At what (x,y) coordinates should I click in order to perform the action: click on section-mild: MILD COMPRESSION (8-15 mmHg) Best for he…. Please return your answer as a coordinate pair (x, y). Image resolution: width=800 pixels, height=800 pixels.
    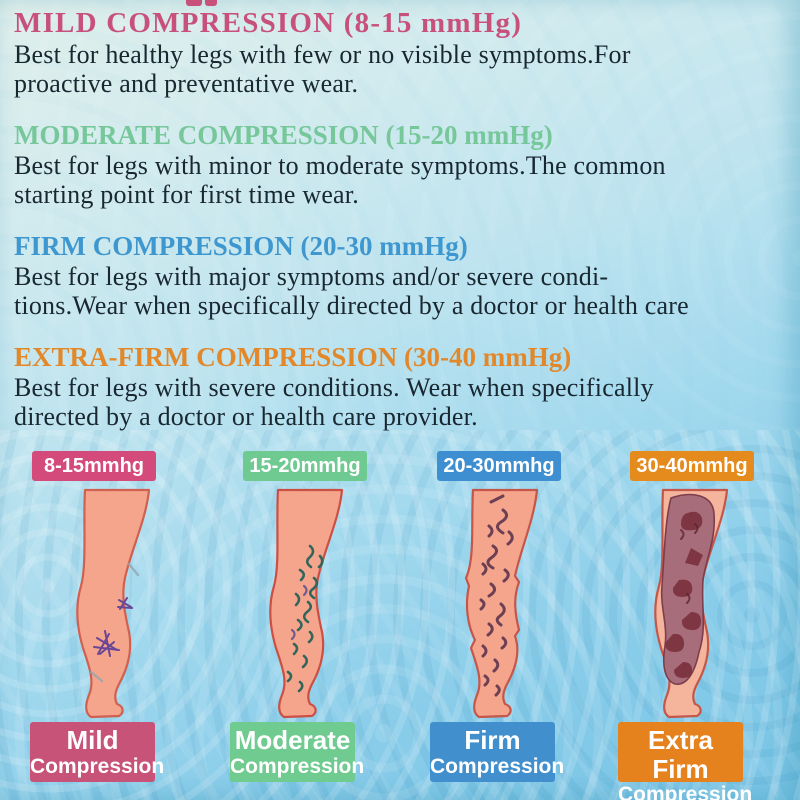
    Looking at the image, I should click on (402, 53).